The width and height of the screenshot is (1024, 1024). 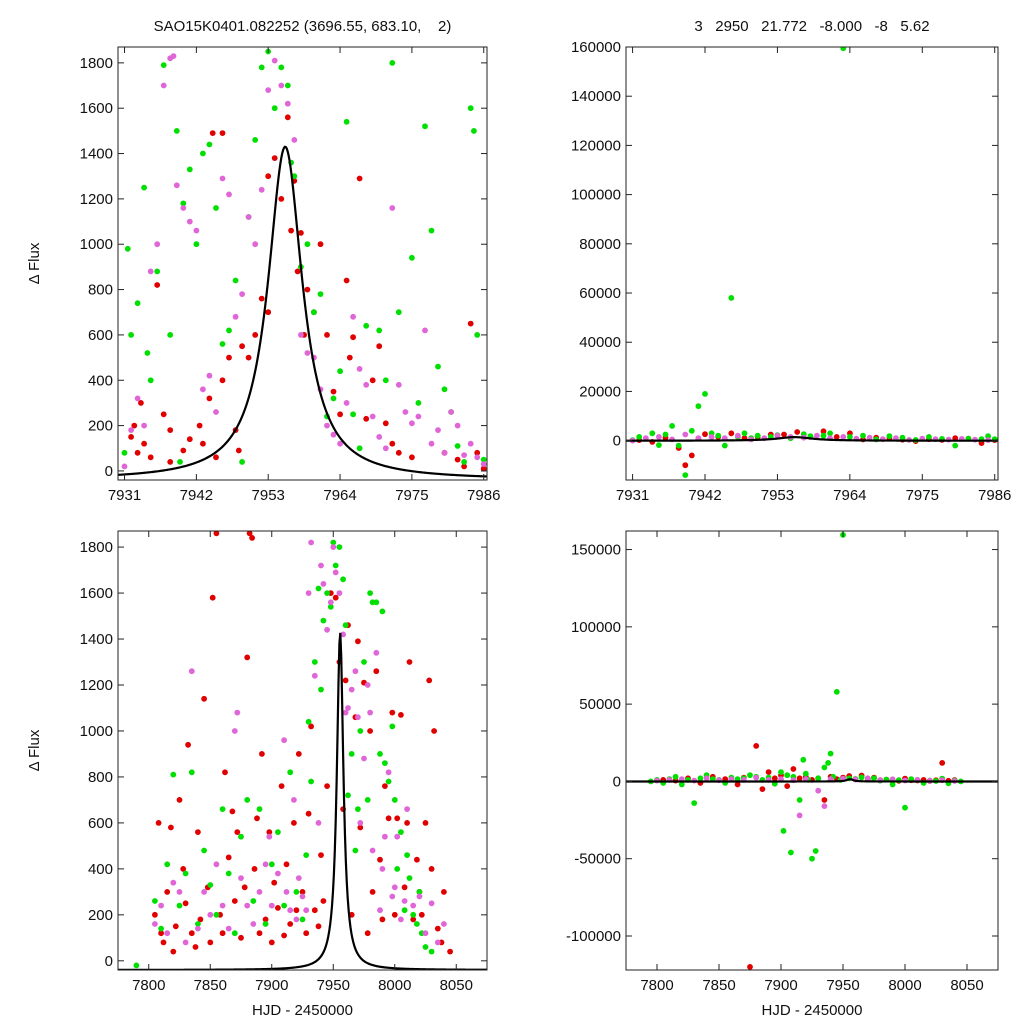 I want to click on x-tick-label: 7986, so click(x=483, y=495).